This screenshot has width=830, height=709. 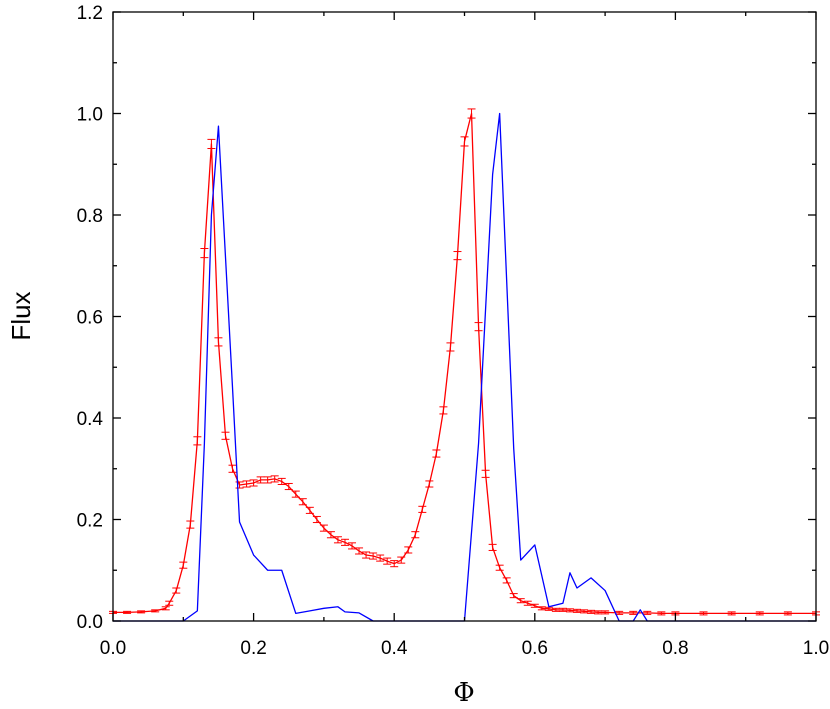 What do you see at coordinates (90, 216) in the screenshot?
I see `y-tick-label: 0.8` at bounding box center [90, 216].